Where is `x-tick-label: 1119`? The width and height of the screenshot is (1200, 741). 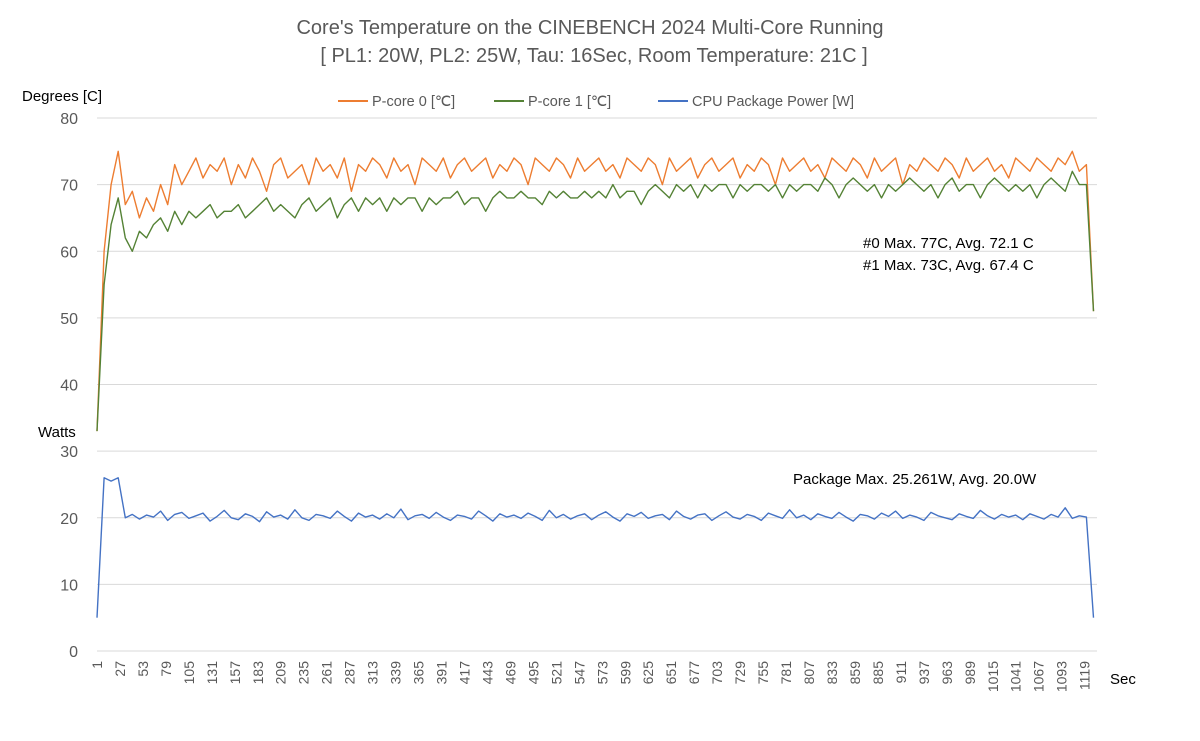
x-tick-label: 1119 is located at coordinates (1085, 675).